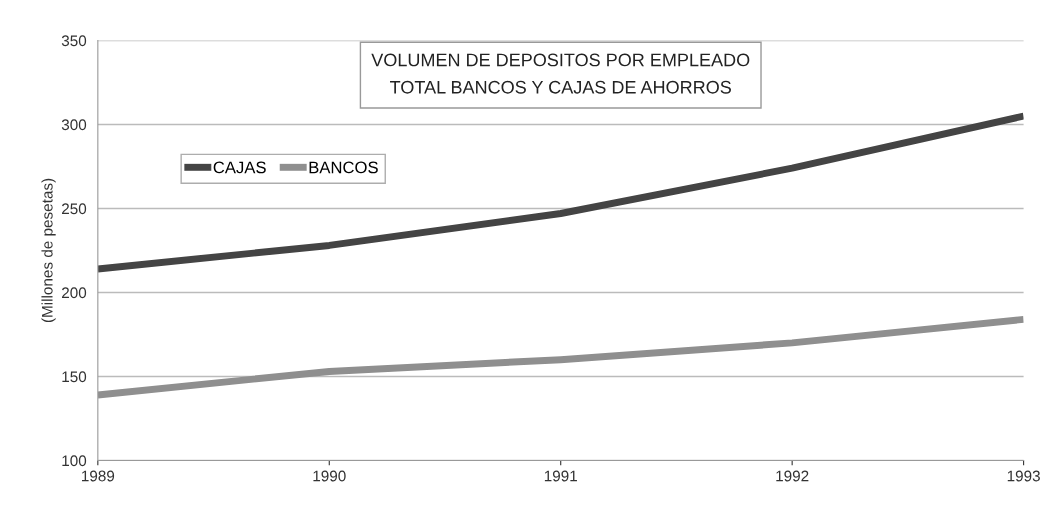  What do you see at coordinates (74, 293) in the screenshot?
I see `y-tick-label: 200` at bounding box center [74, 293].